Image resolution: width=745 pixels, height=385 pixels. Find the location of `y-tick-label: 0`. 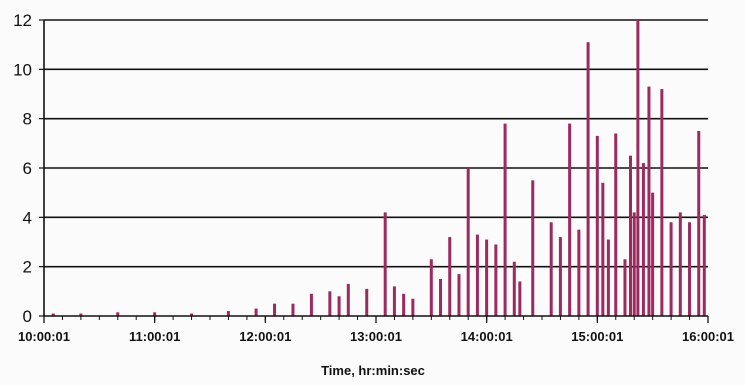

y-tick-label: 0 is located at coordinates (27, 316).